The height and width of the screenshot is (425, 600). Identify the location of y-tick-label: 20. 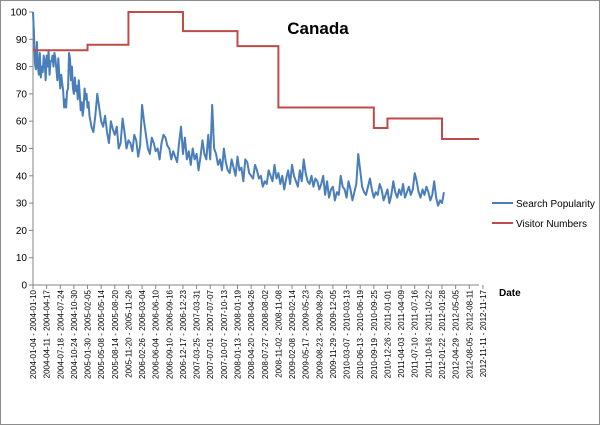
(22, 231).